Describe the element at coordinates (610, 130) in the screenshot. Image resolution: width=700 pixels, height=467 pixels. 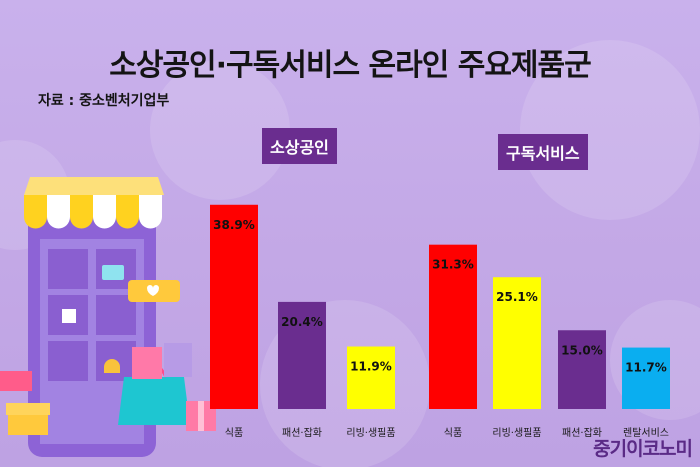
I see `background-bubble` at that location.